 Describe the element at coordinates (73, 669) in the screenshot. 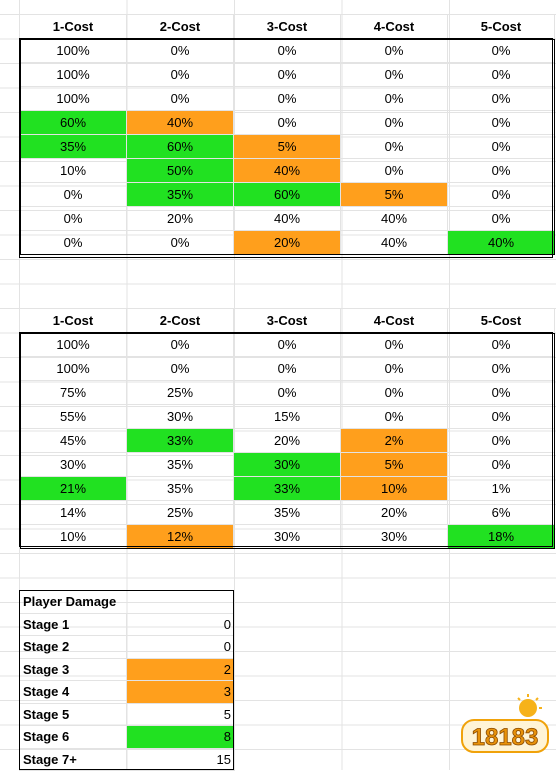

I see `stage-label: Stage 3` at that location.